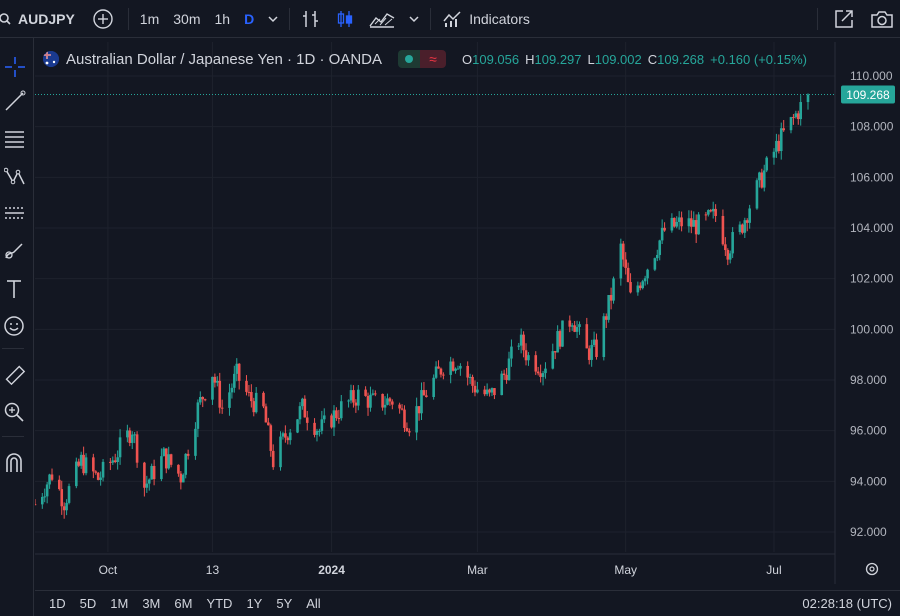 The width and height of the screenshot is (900, 616). I want to click on interval-30m: 30m, so click(187, 18).